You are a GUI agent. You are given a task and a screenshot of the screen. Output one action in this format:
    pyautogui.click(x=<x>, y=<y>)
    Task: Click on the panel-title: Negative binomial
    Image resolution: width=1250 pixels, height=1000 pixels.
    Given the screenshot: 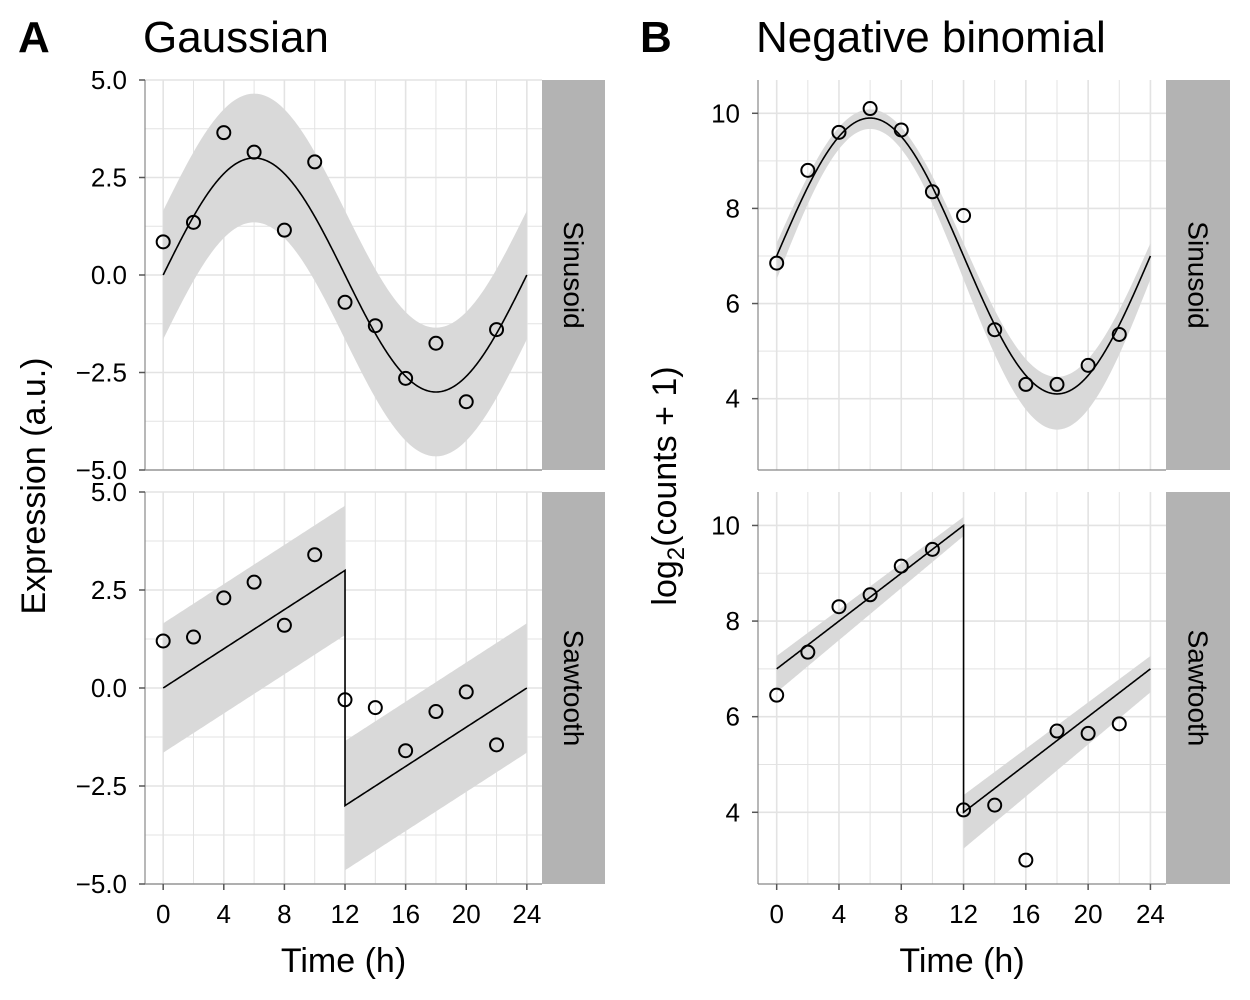 What is the action you would take?
    pyautogui.click(x=931, y=37)
    